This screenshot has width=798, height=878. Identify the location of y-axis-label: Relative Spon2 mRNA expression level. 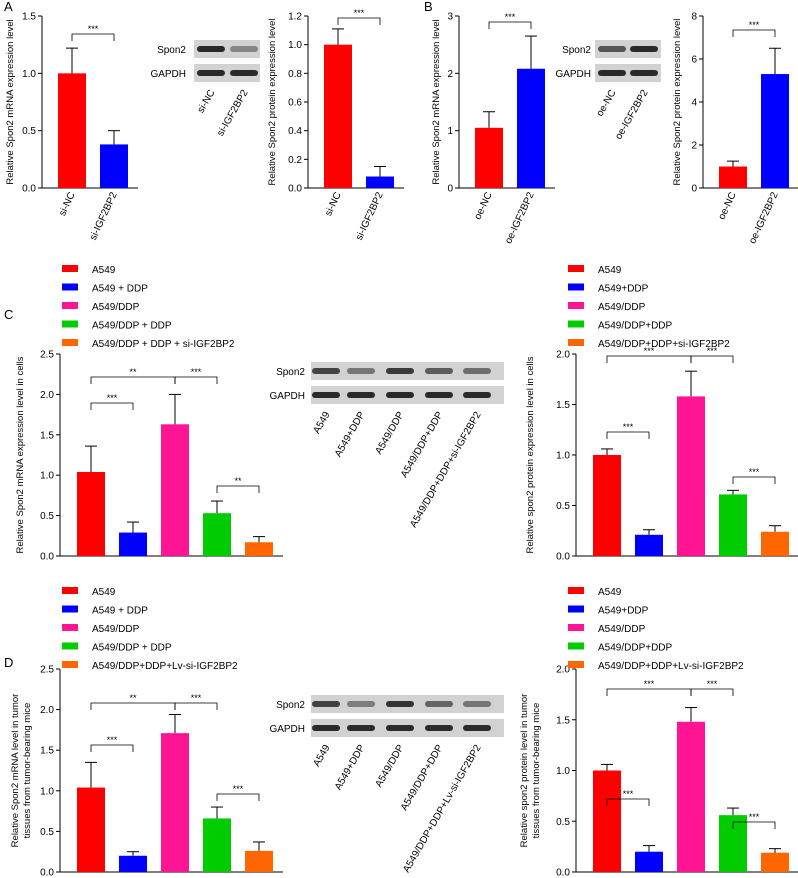
(436, 101).